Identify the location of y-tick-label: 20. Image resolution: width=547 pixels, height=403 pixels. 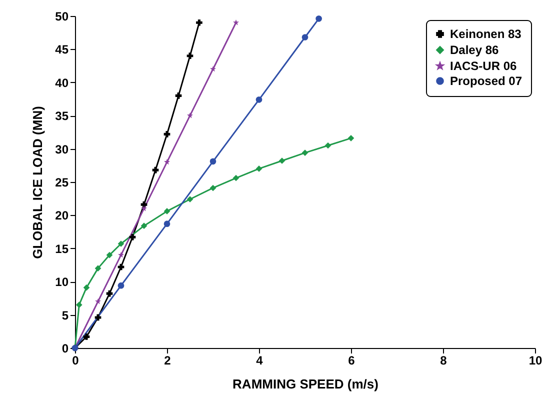
(62, 215).